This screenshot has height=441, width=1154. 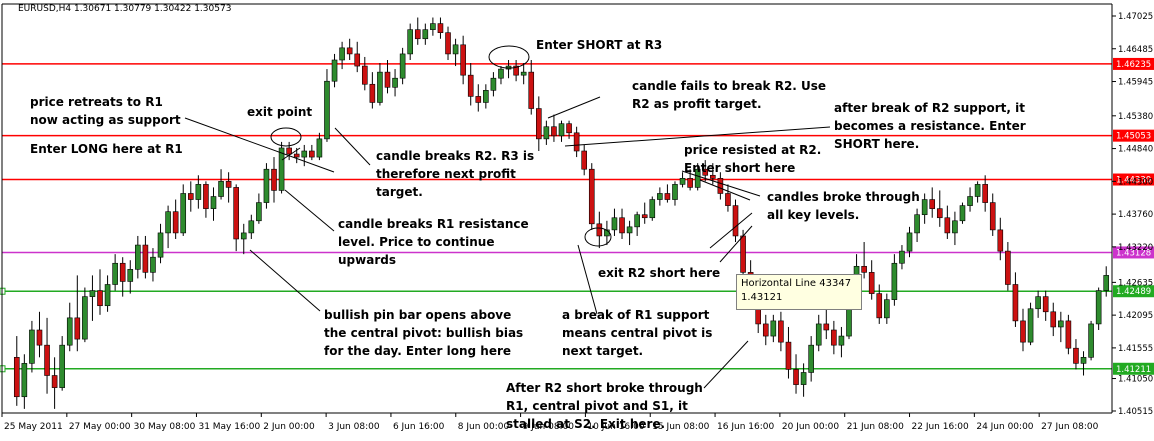 I want to click on pivot-level-tag, so click(x=1133, y=368).